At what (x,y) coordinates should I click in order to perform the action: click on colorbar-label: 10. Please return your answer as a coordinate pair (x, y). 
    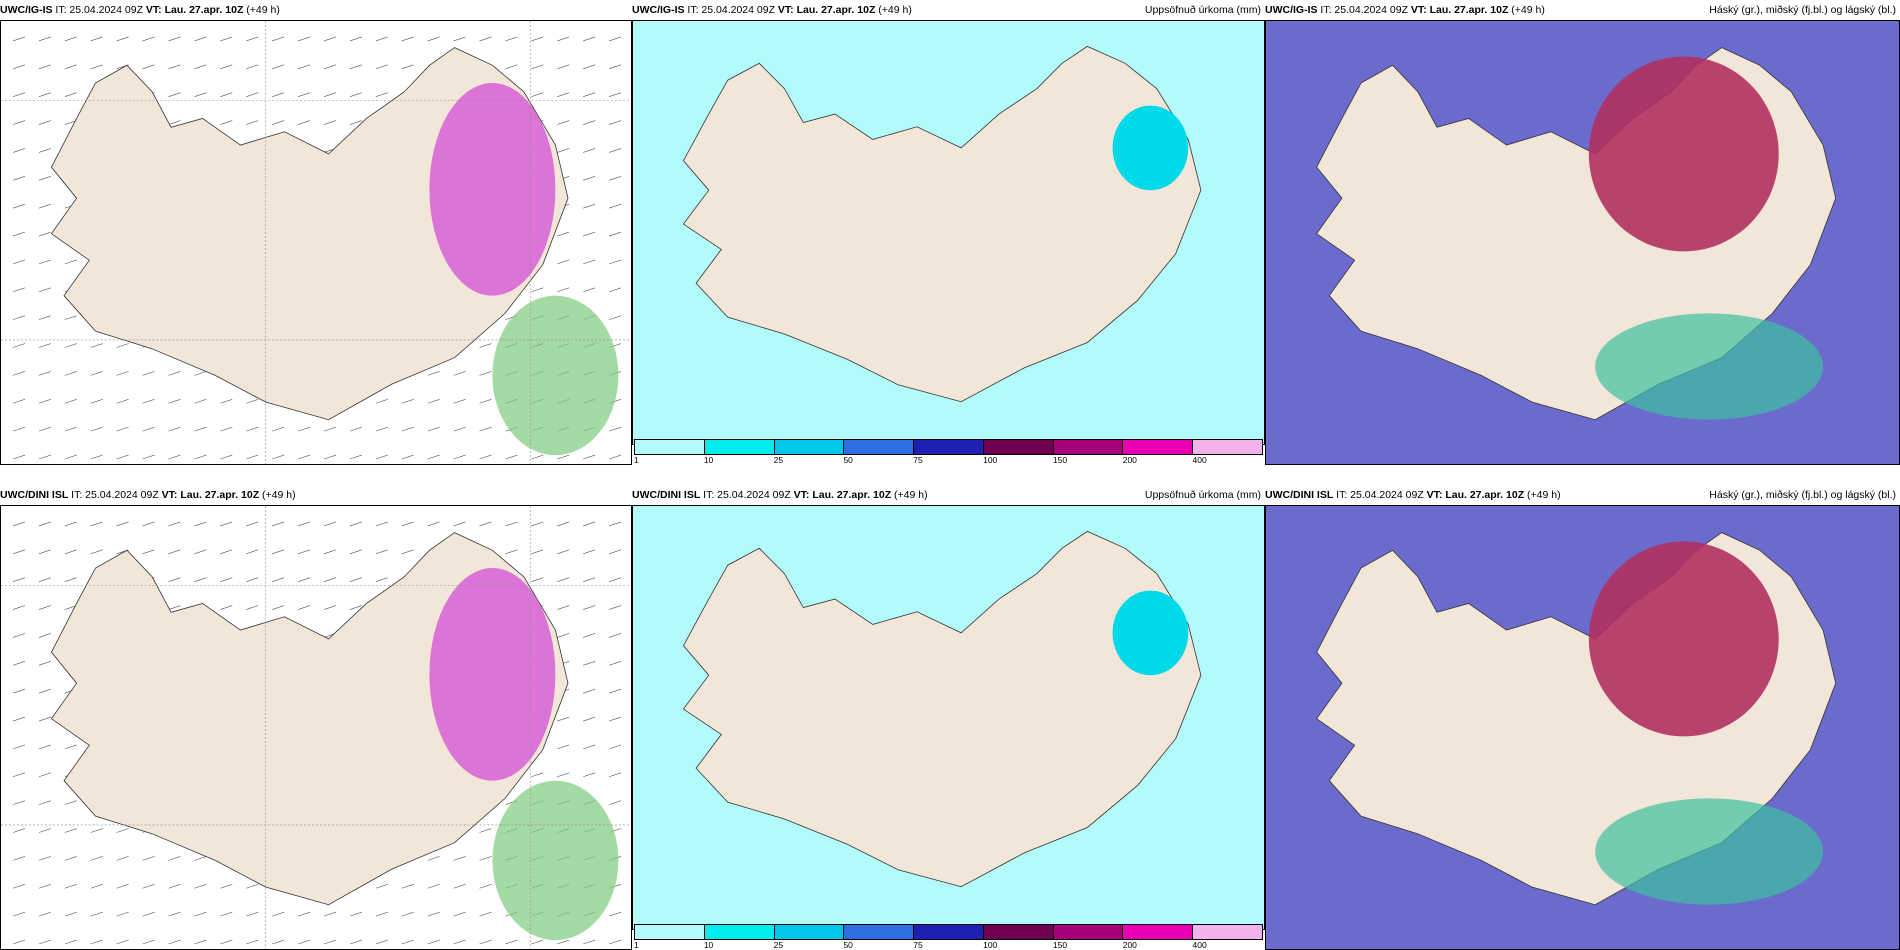
    Looking at the image, I should click on (708, 945).